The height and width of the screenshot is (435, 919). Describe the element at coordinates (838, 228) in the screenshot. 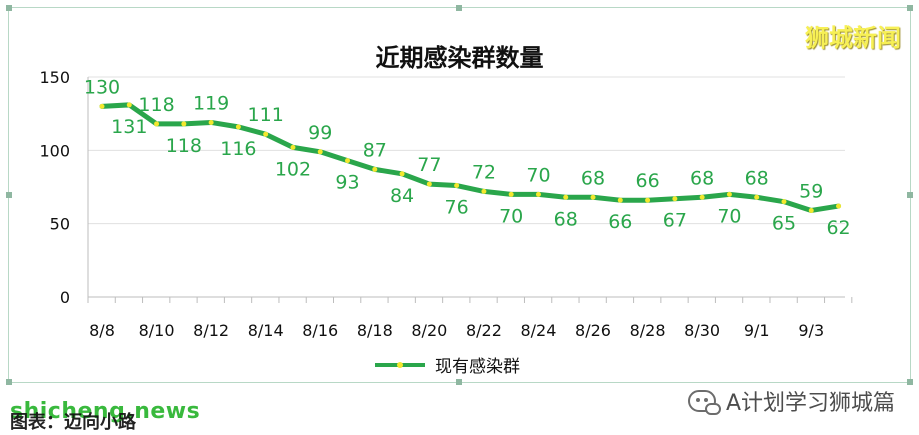

I see `data-label: 62` at that location.